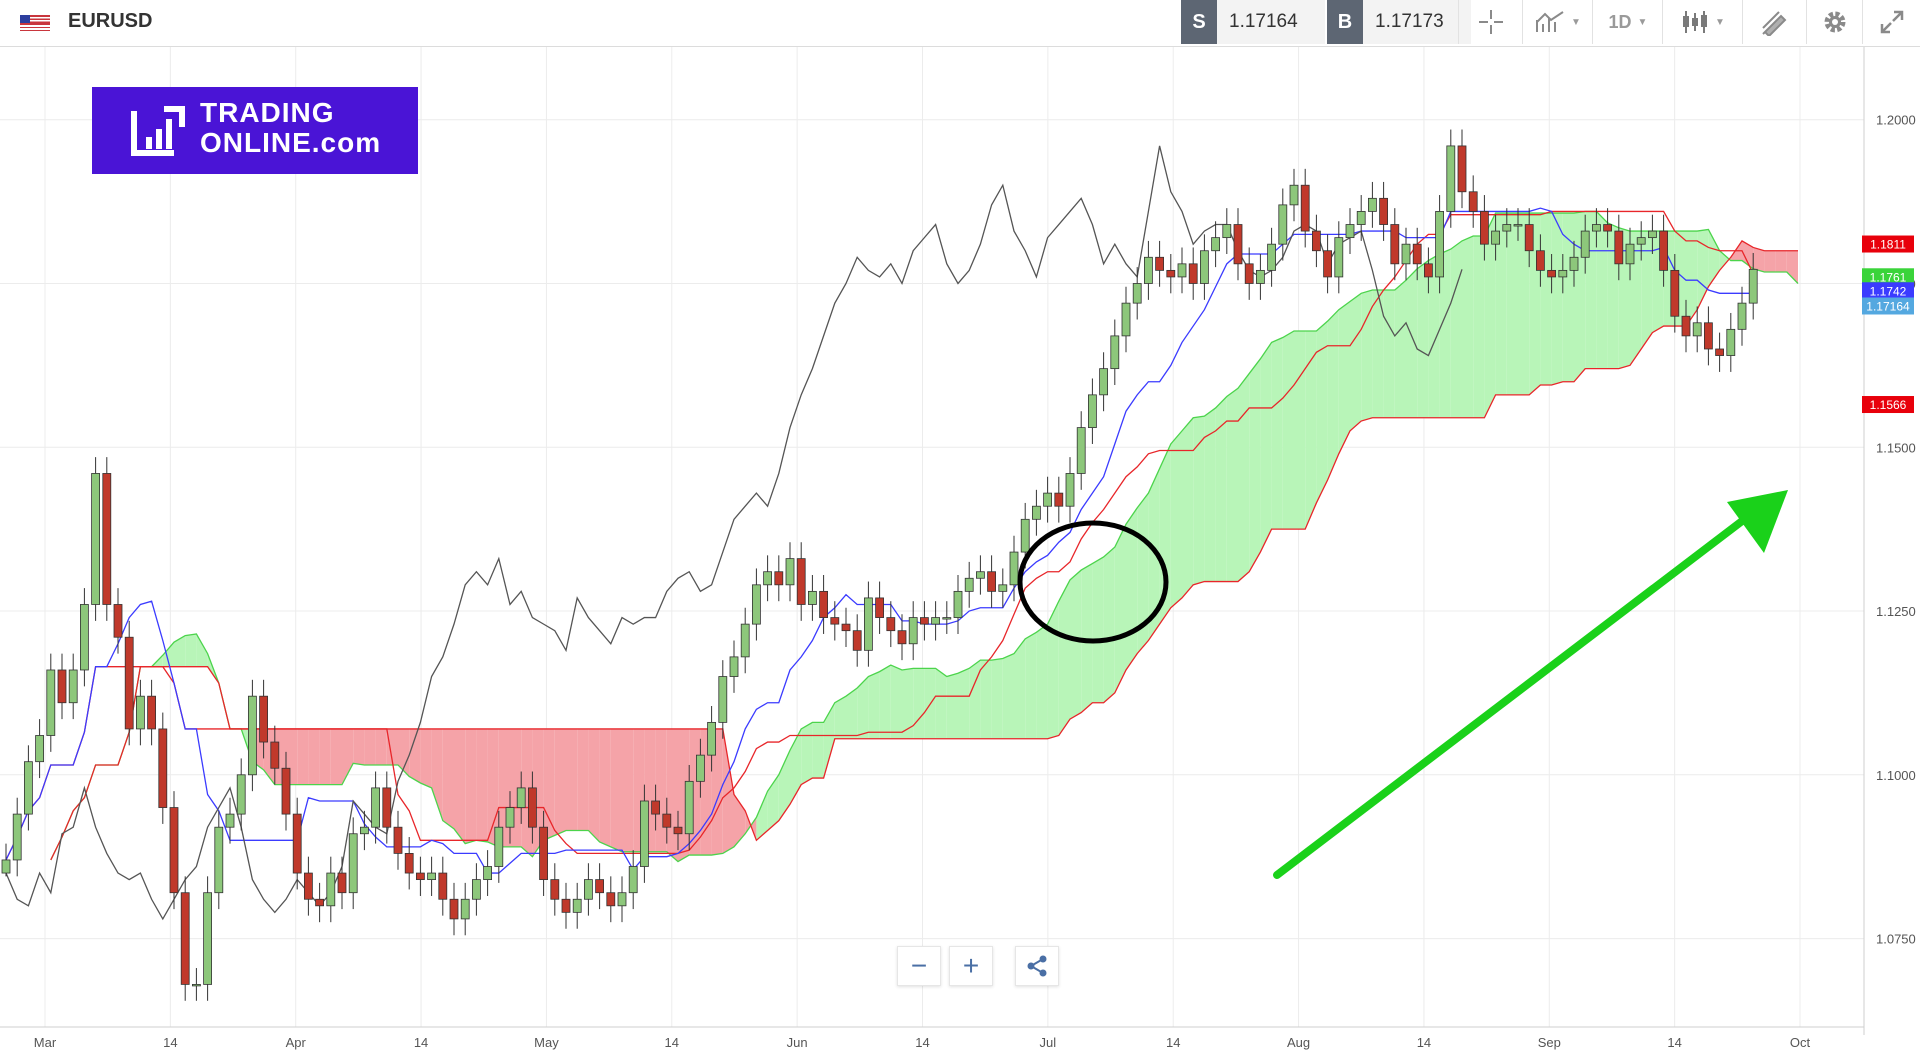 This screenshot has width=1920, height=1055. What do you see at coordinates (1513, 695) in the screenshot?
I see `trend-arrow-shaft` at bounding box center [1513, 695].